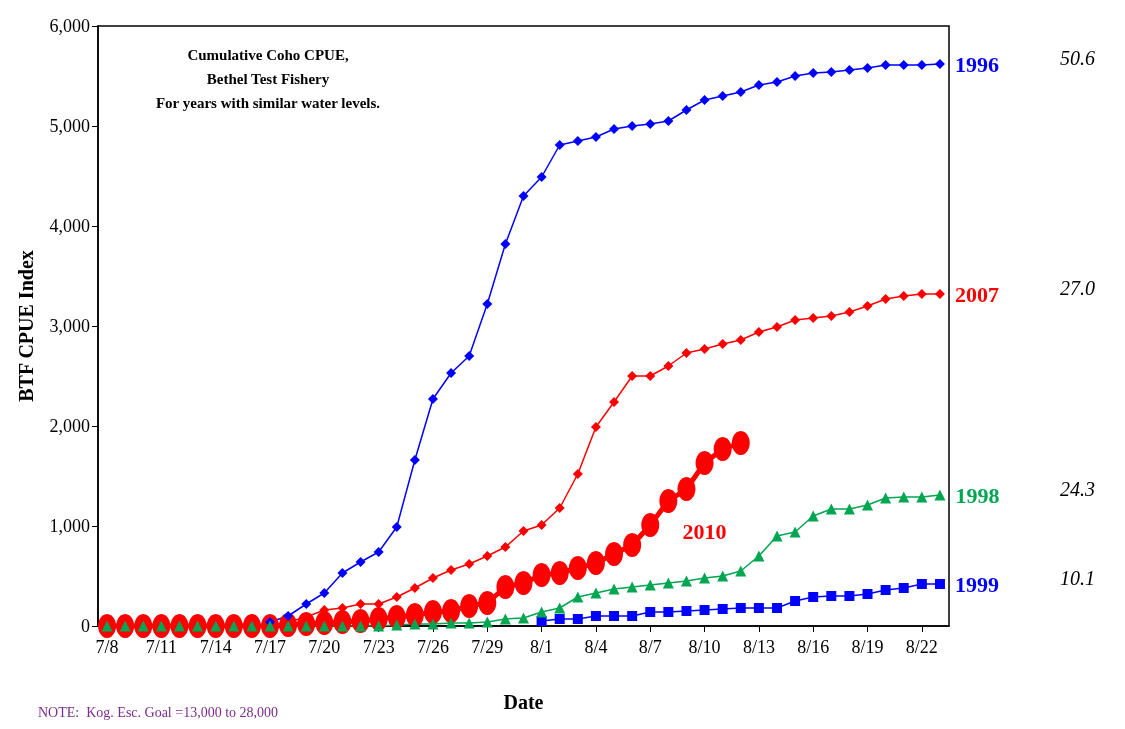  Describe the element at coordinates (432, 647) in the screenshot. I see `x-tick-label: 7/26` at that location.